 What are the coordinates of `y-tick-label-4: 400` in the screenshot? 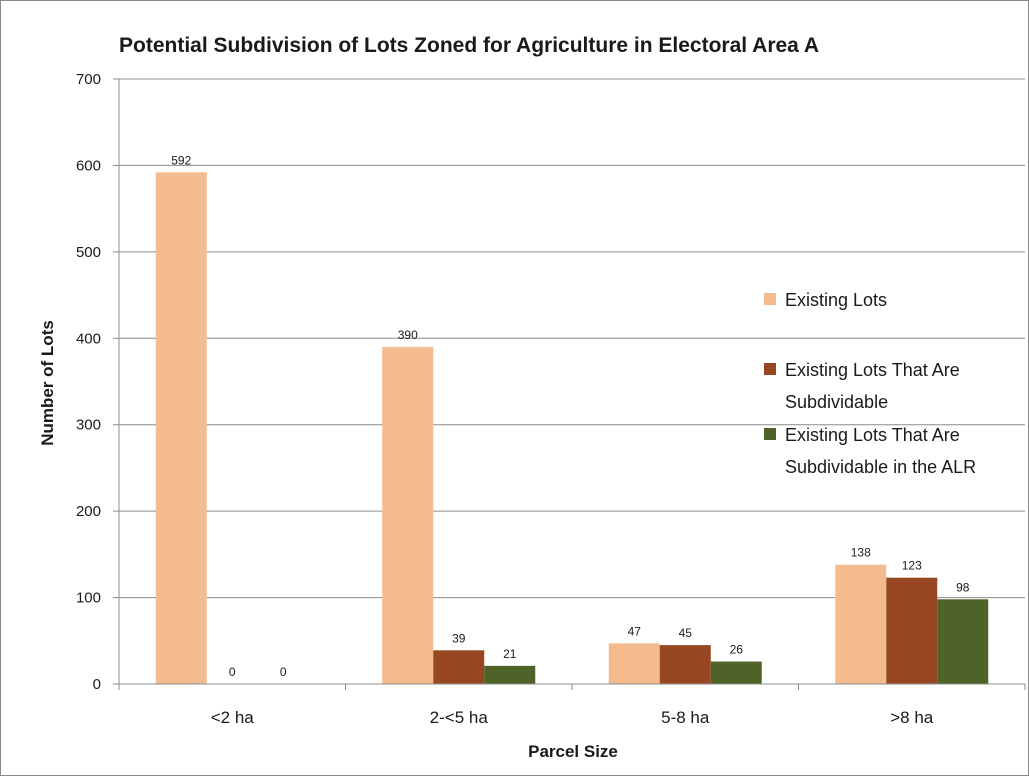 It's located at (88, 338).